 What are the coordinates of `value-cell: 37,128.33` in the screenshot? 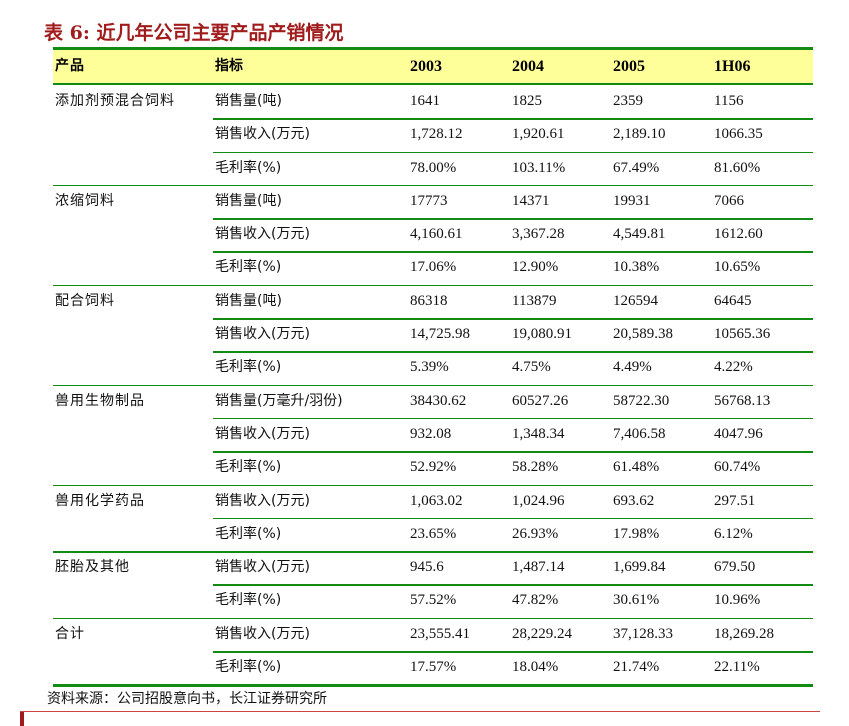 It's located at (643, 633).